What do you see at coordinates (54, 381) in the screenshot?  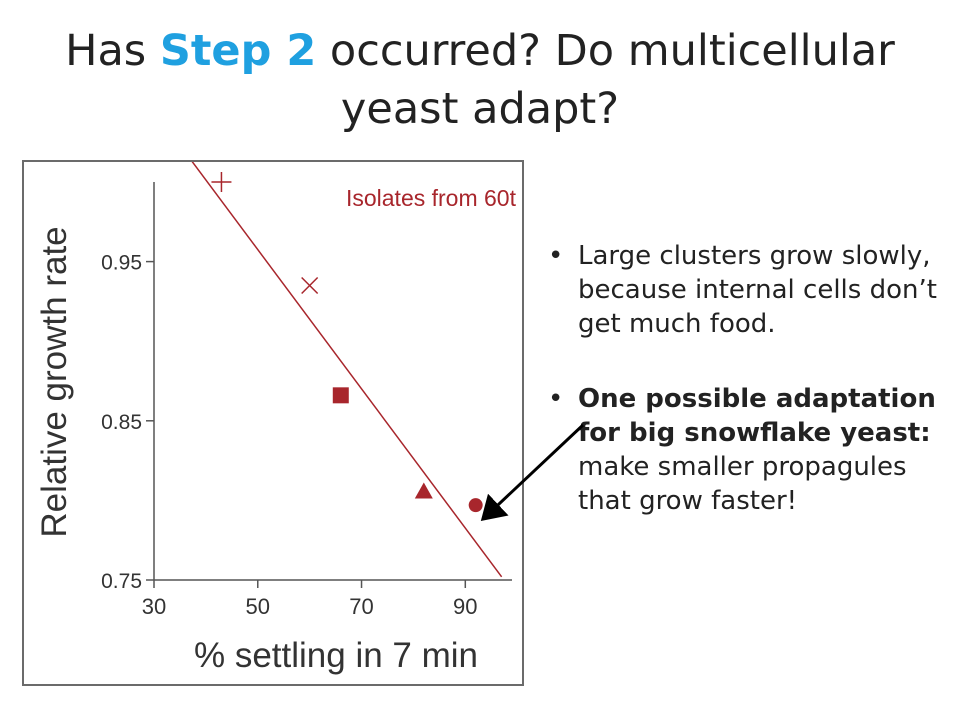 I see `y-axis-label: Relative growth rate` at bounding box center [54, 381].